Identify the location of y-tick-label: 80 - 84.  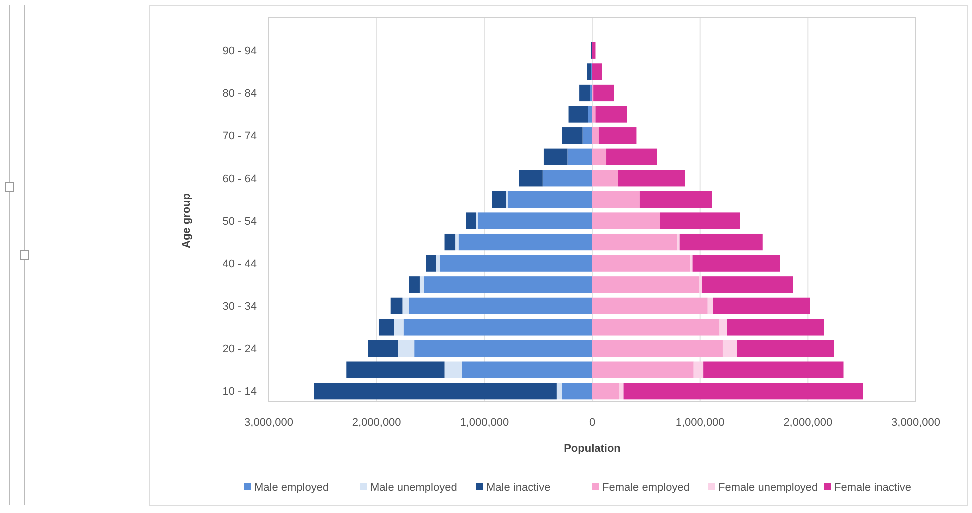
(239, 94).